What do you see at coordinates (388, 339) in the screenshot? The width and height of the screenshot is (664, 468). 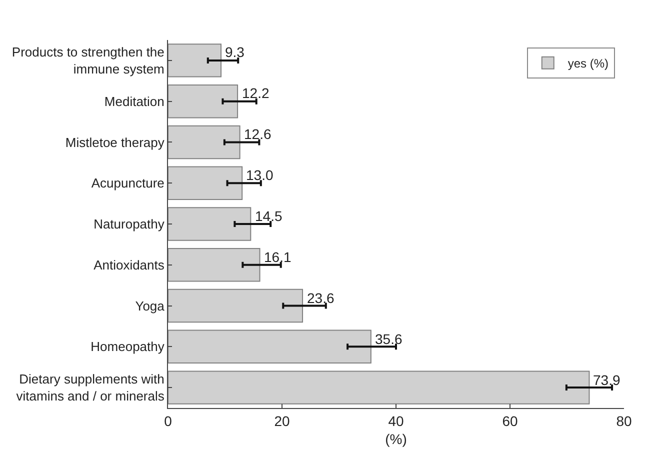 I see `data-label: 35.6` at bounding box center [388, 339].